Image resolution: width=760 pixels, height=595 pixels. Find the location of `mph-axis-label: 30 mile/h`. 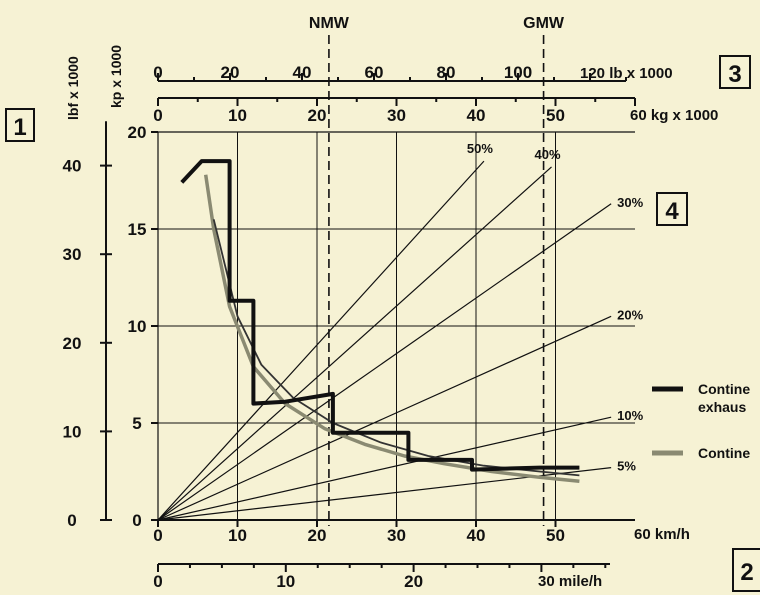

mph-axis-label: 30 mile/h is located at coordinates (570, 581).